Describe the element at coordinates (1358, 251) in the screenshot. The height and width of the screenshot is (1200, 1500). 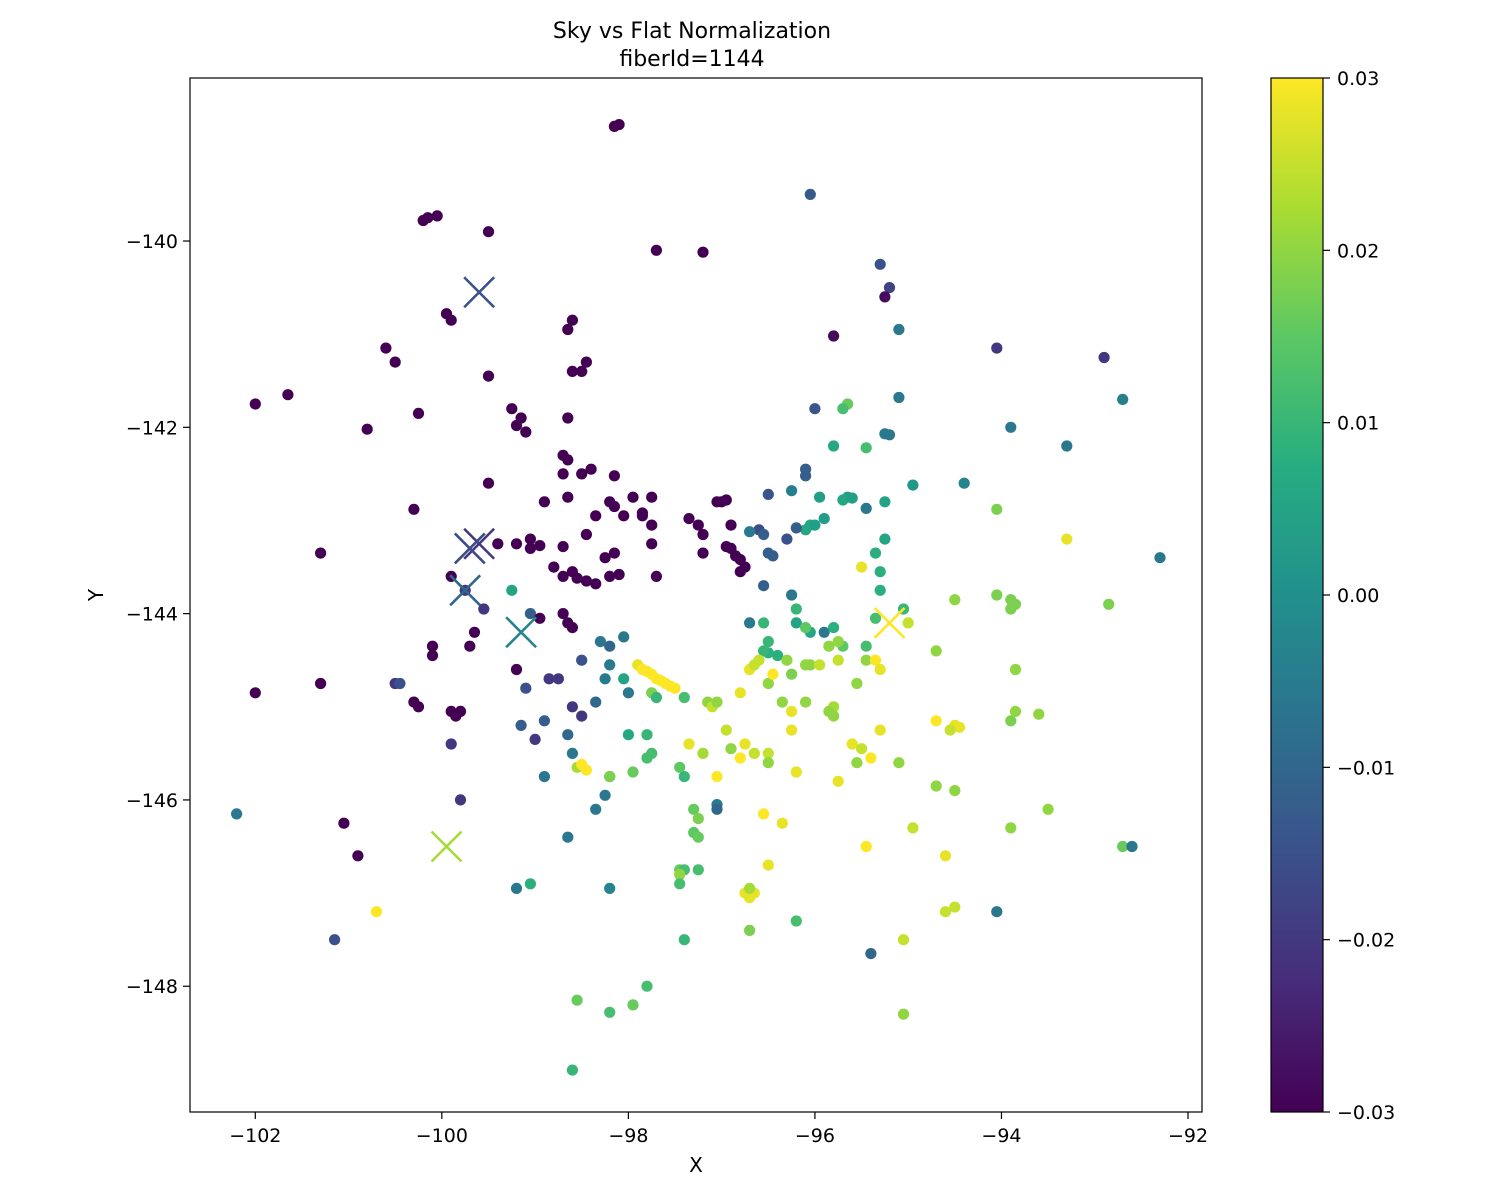
I see `colorbar-tick-label: 0.02` at that location.